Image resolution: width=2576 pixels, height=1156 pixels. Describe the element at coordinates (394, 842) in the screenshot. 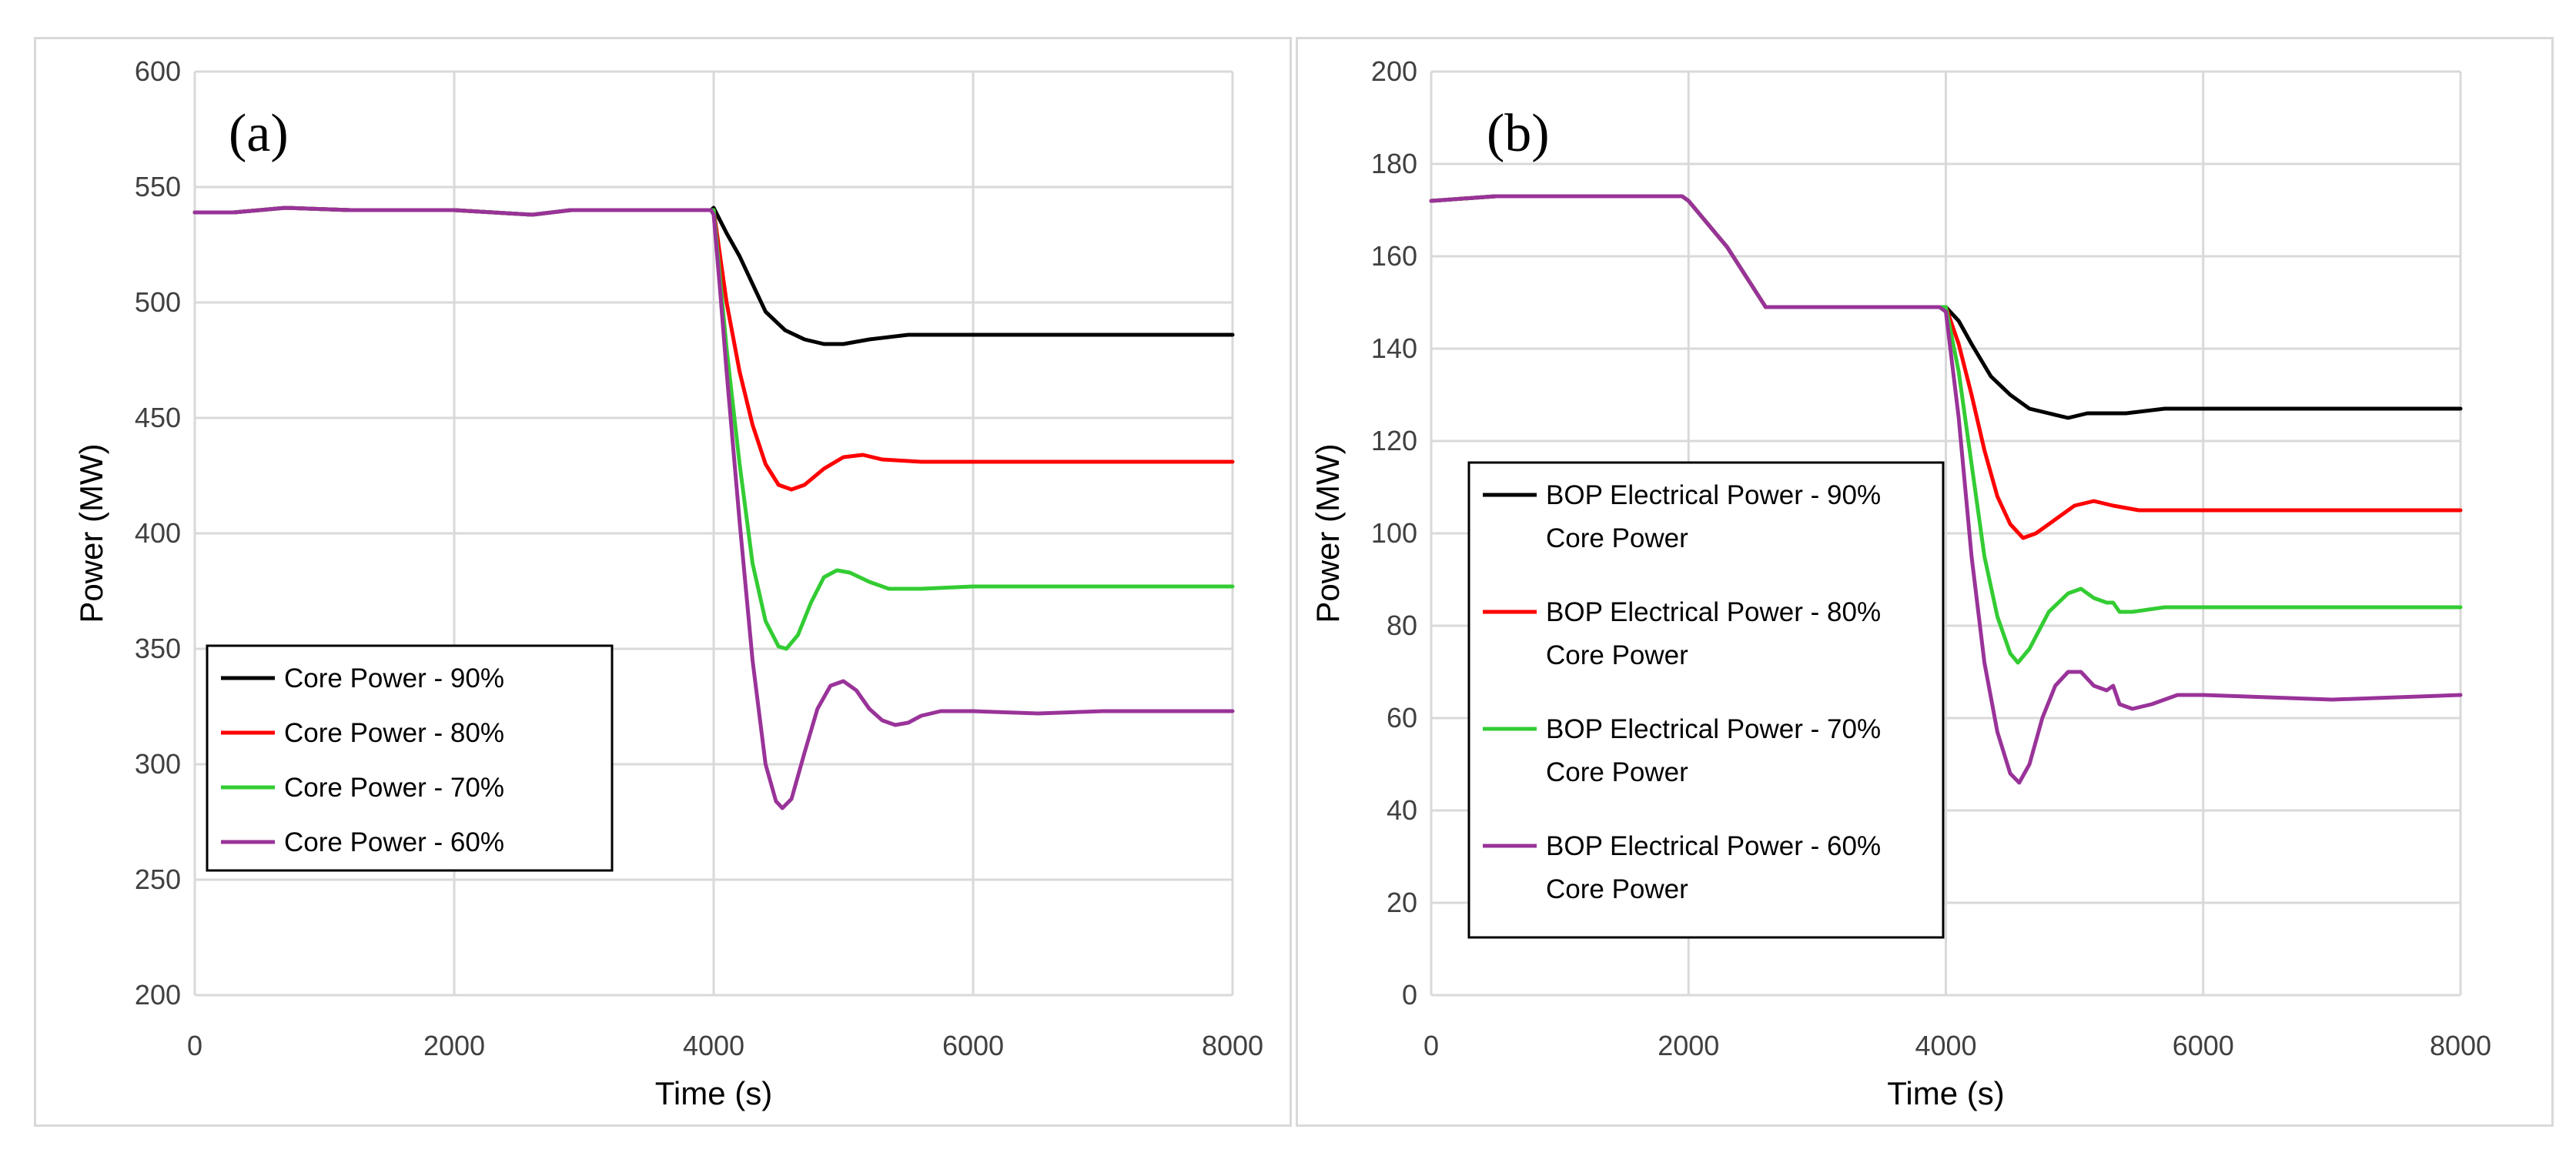

I see `legend-entry: Core Power - 60%` at that location.